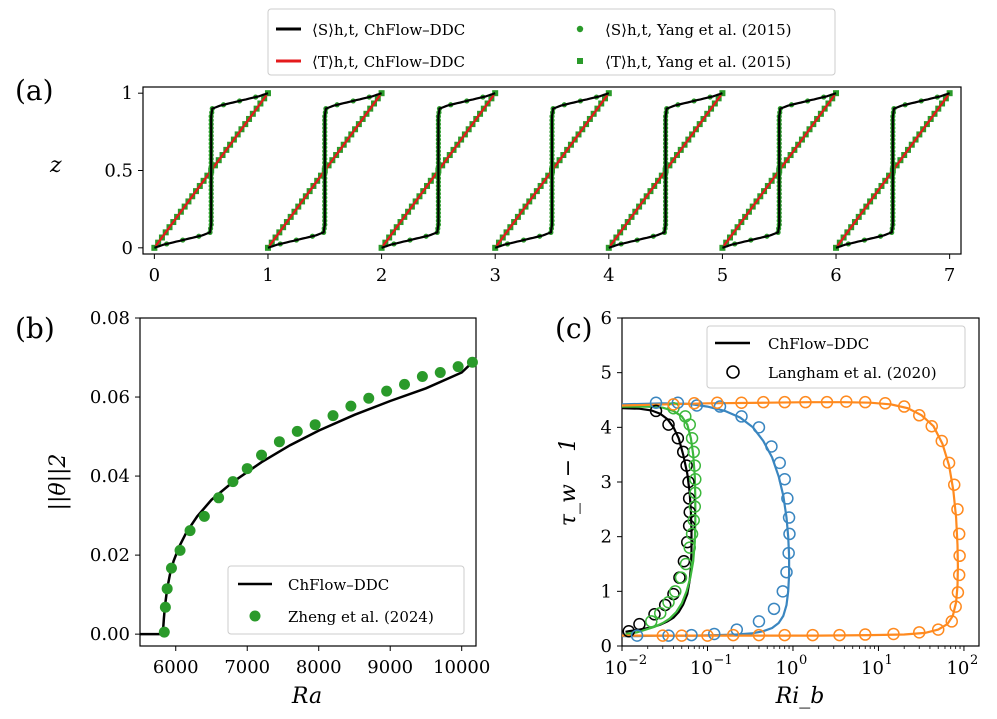 This screenshot has width=997, height=719. I want to click on panel-b-legend-label-0: ChFlow–DDC, so click(338, 585).